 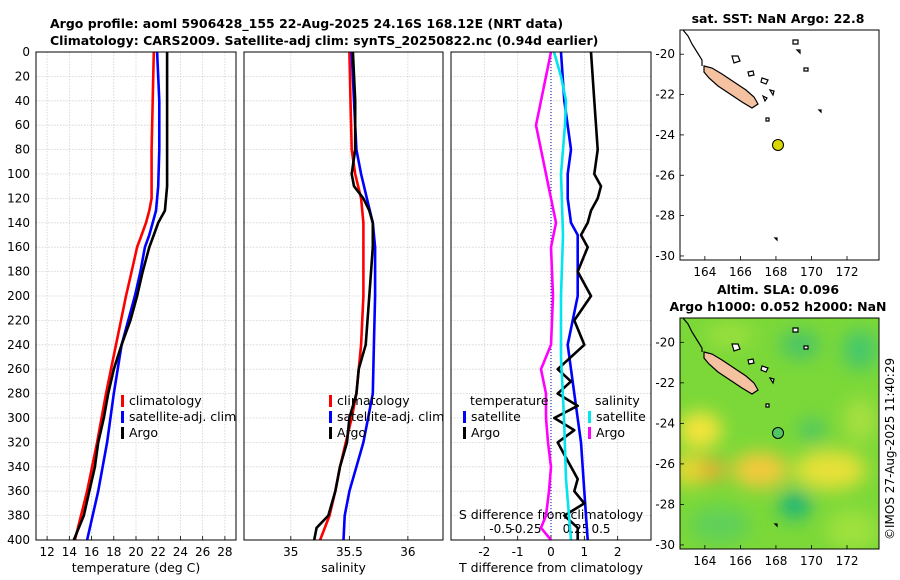 What do you see at coordinates (22, 76) in the screenshot?
I see `depth-tick-label: 20` at bounding box center [22, 76].